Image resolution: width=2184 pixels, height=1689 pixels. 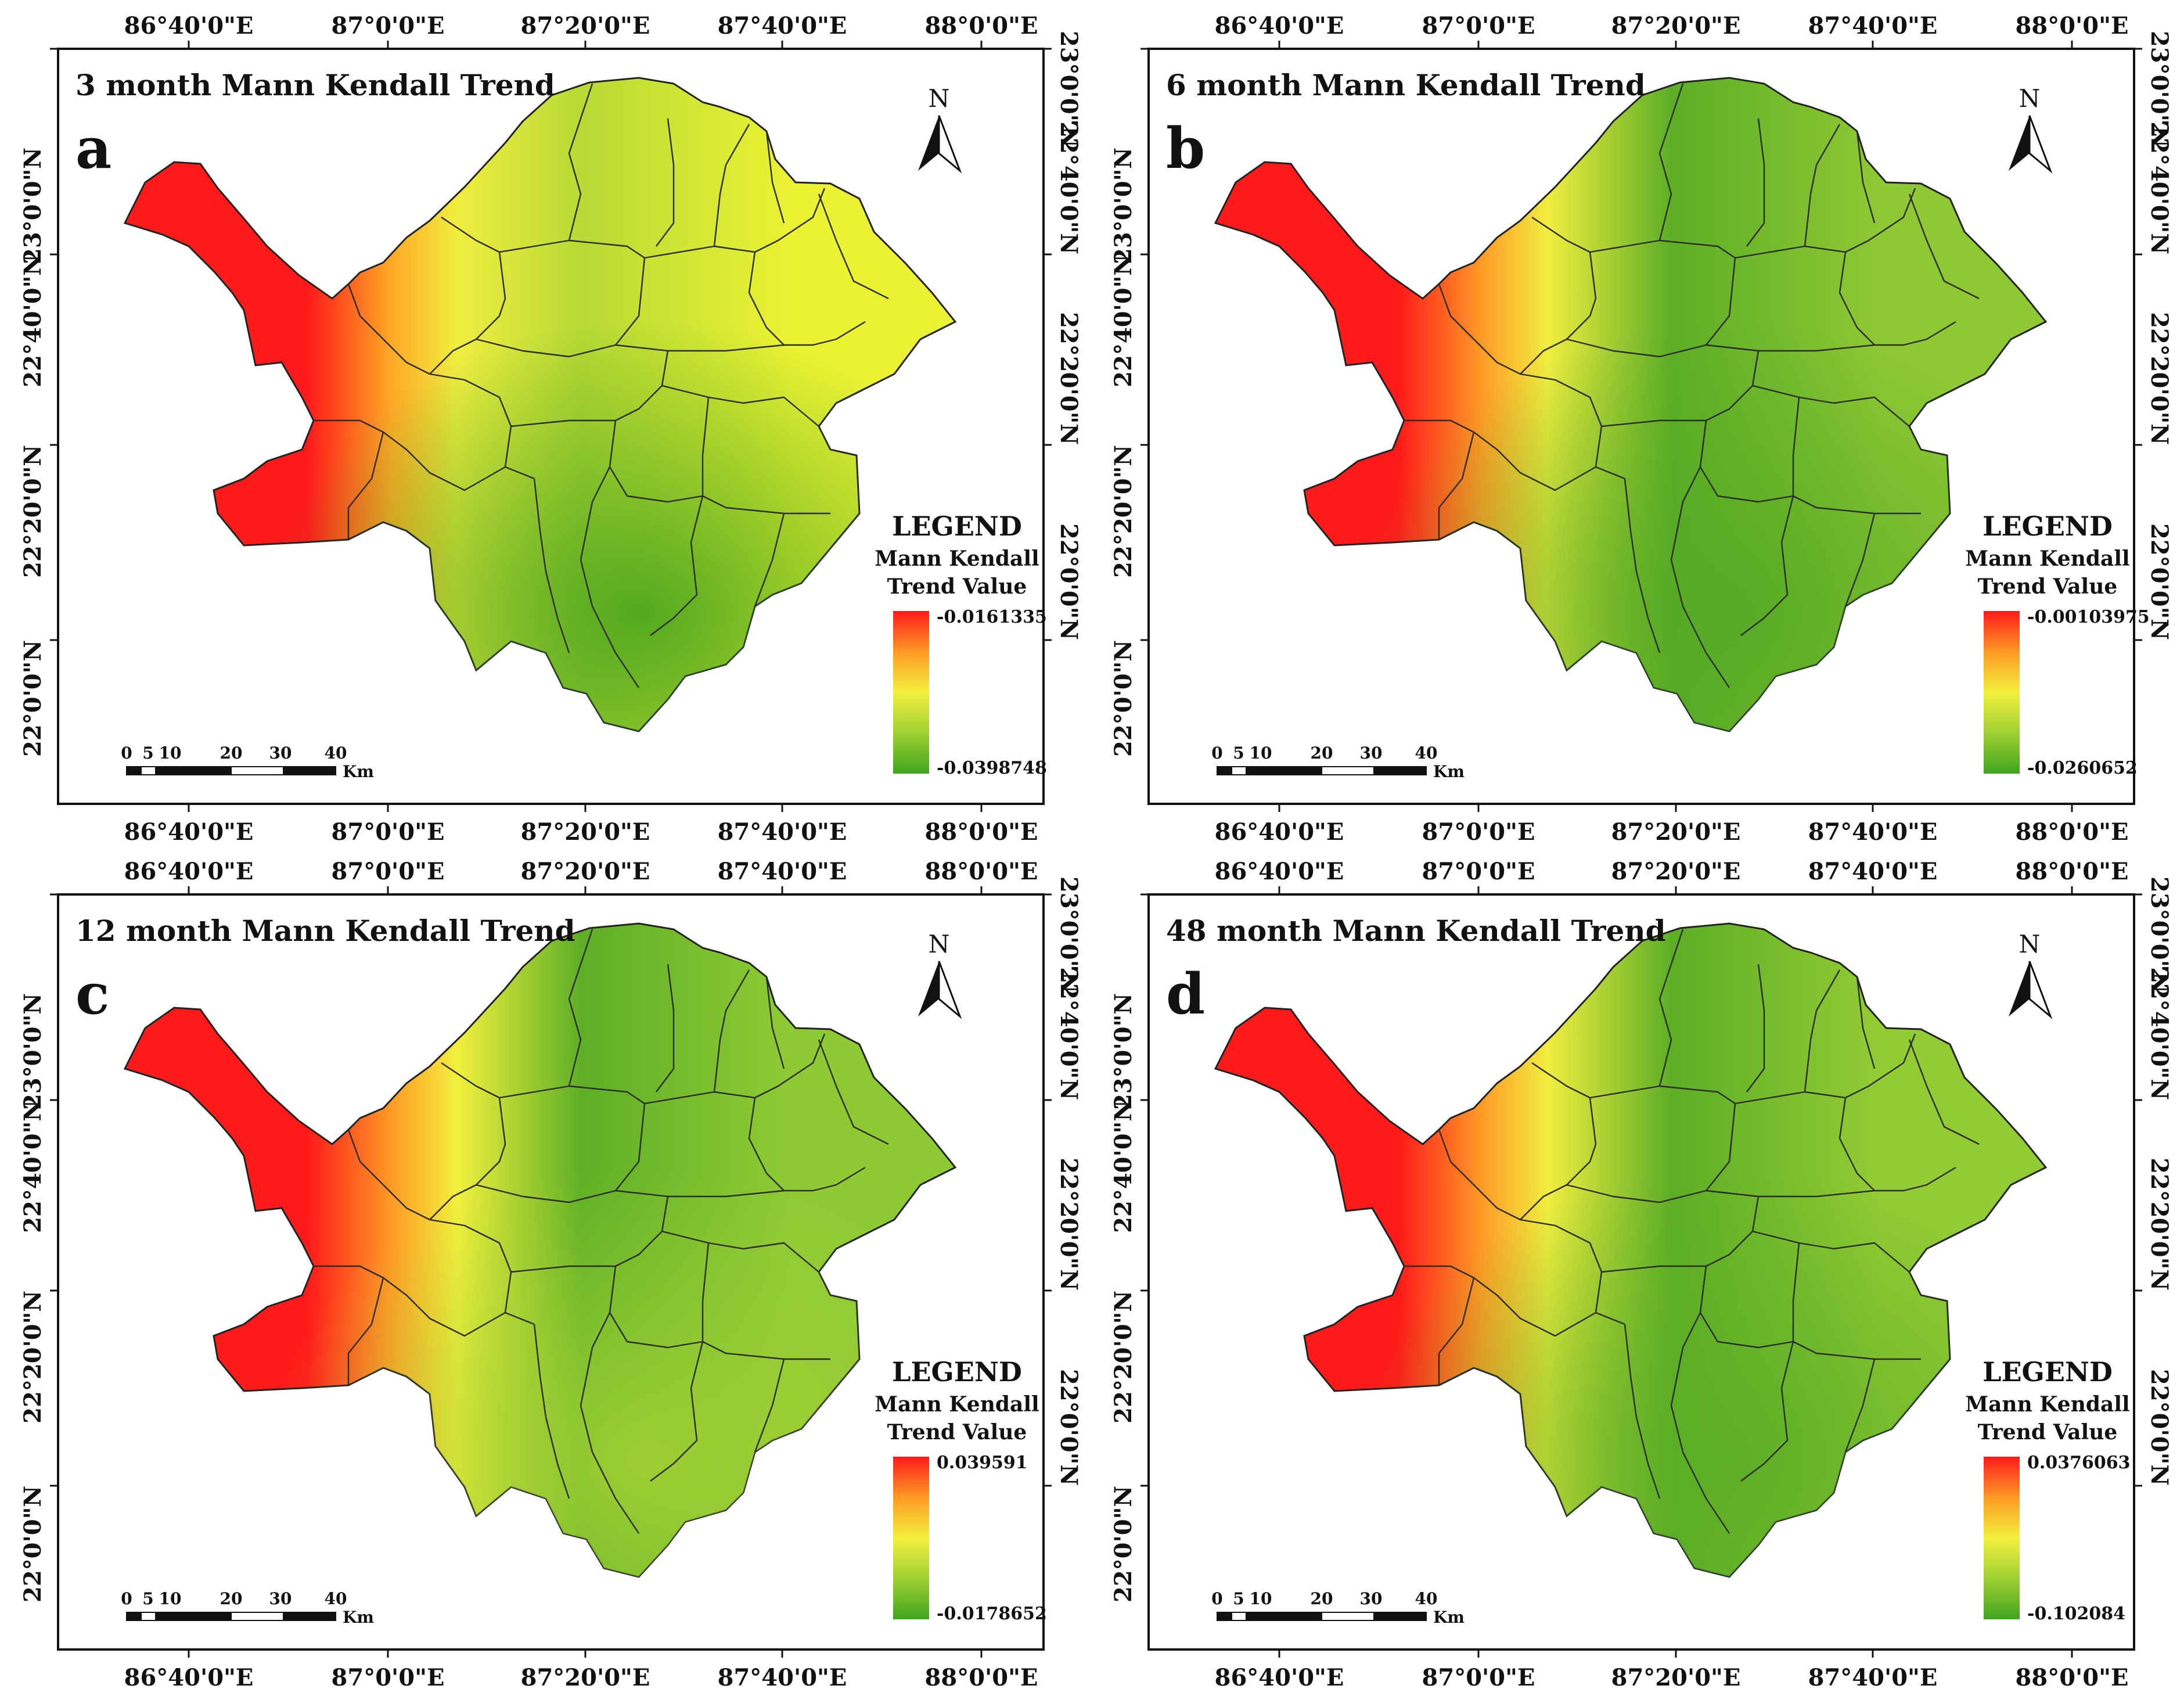 What do you see at coordinates (2159, 1224) in the screenshot?
I see `lat-label-right: 22°20'0"N` at bounding box center [2159, 1224].